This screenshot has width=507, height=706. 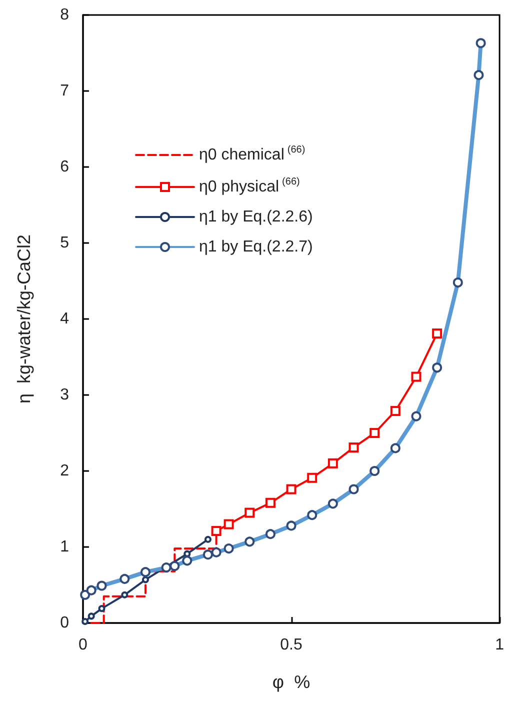 What do you see at coordinates (65, 547) in the screenshot?
I see `y-tick-label: 1` at bounding box center [65, 547].